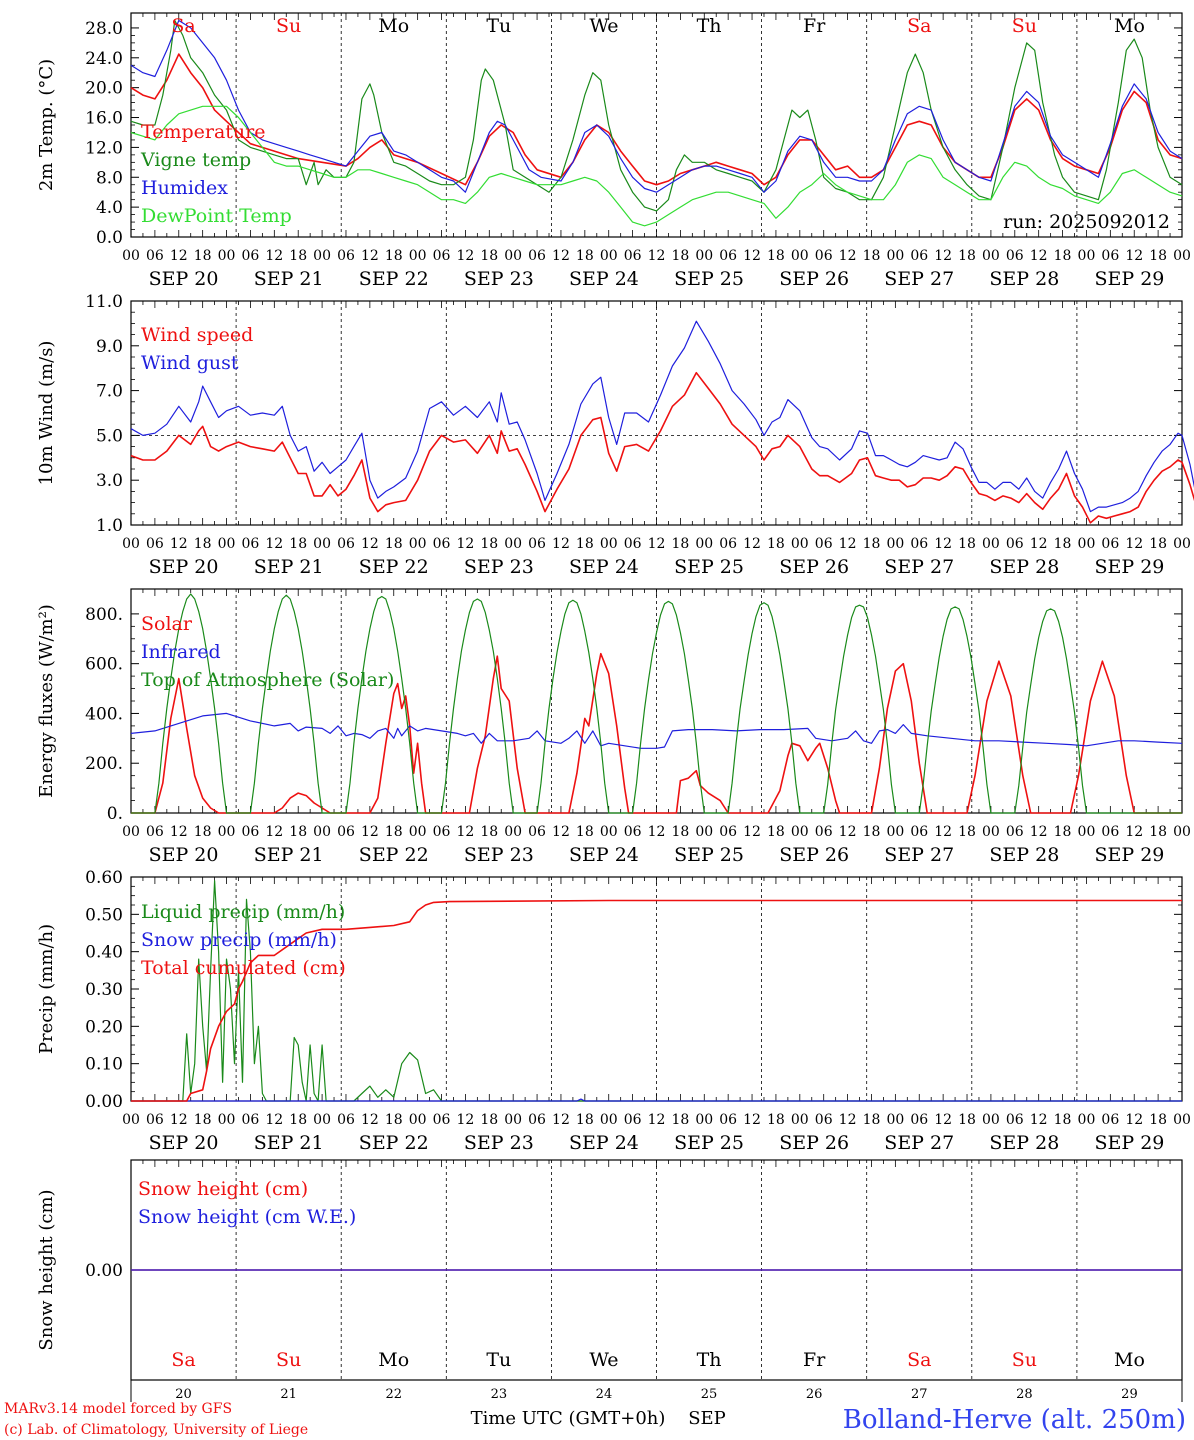  I want to click on y-tick-label: 0.20, so click(104, 1027).